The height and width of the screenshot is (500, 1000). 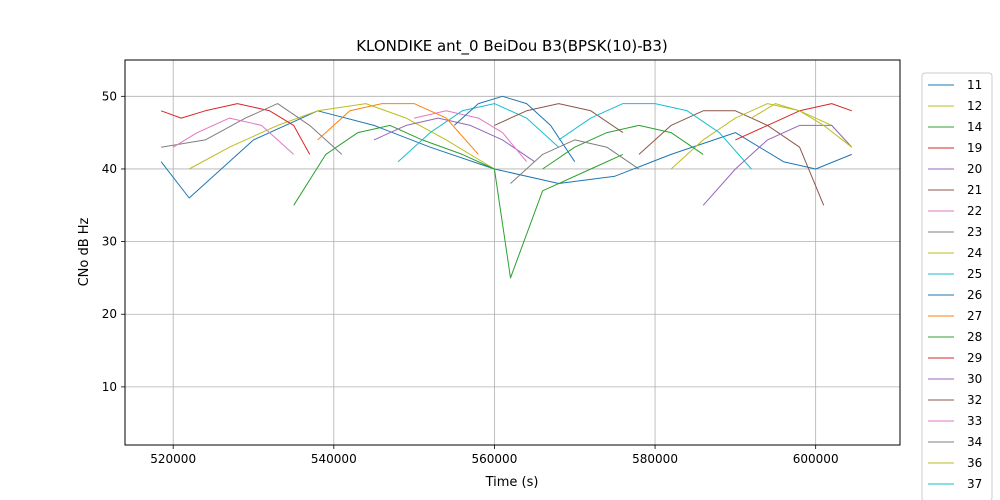 I want to click on legend-label: 37, so click(x=974, y=484).